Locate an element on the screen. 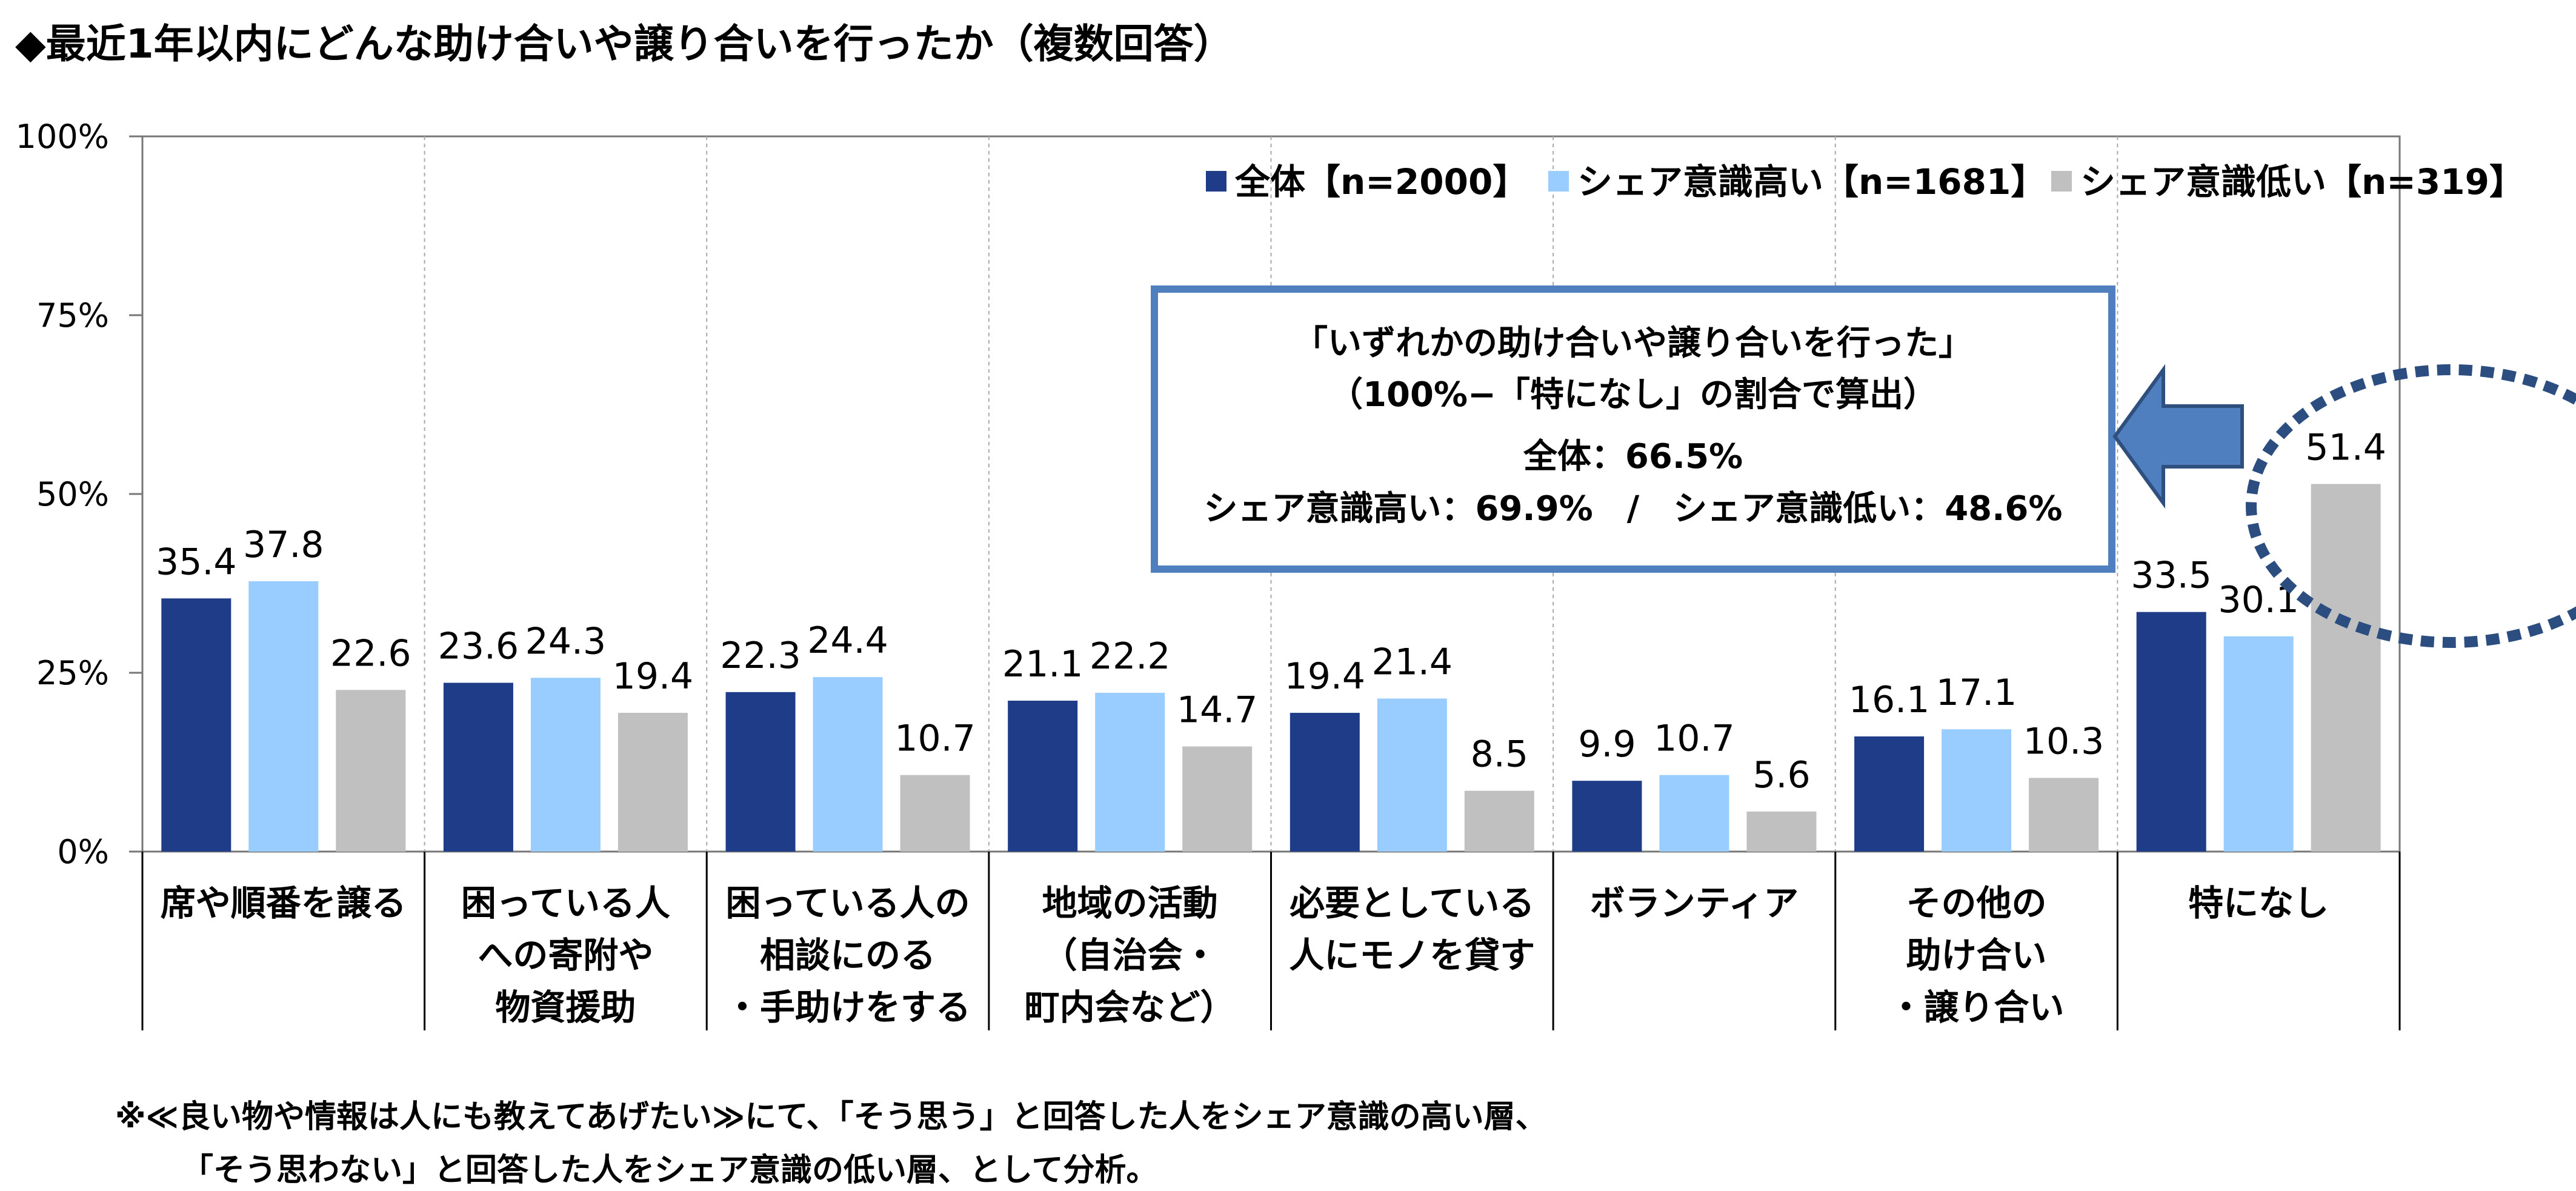  x-tick-label: 特になし is located at coordinates (2258, 903).